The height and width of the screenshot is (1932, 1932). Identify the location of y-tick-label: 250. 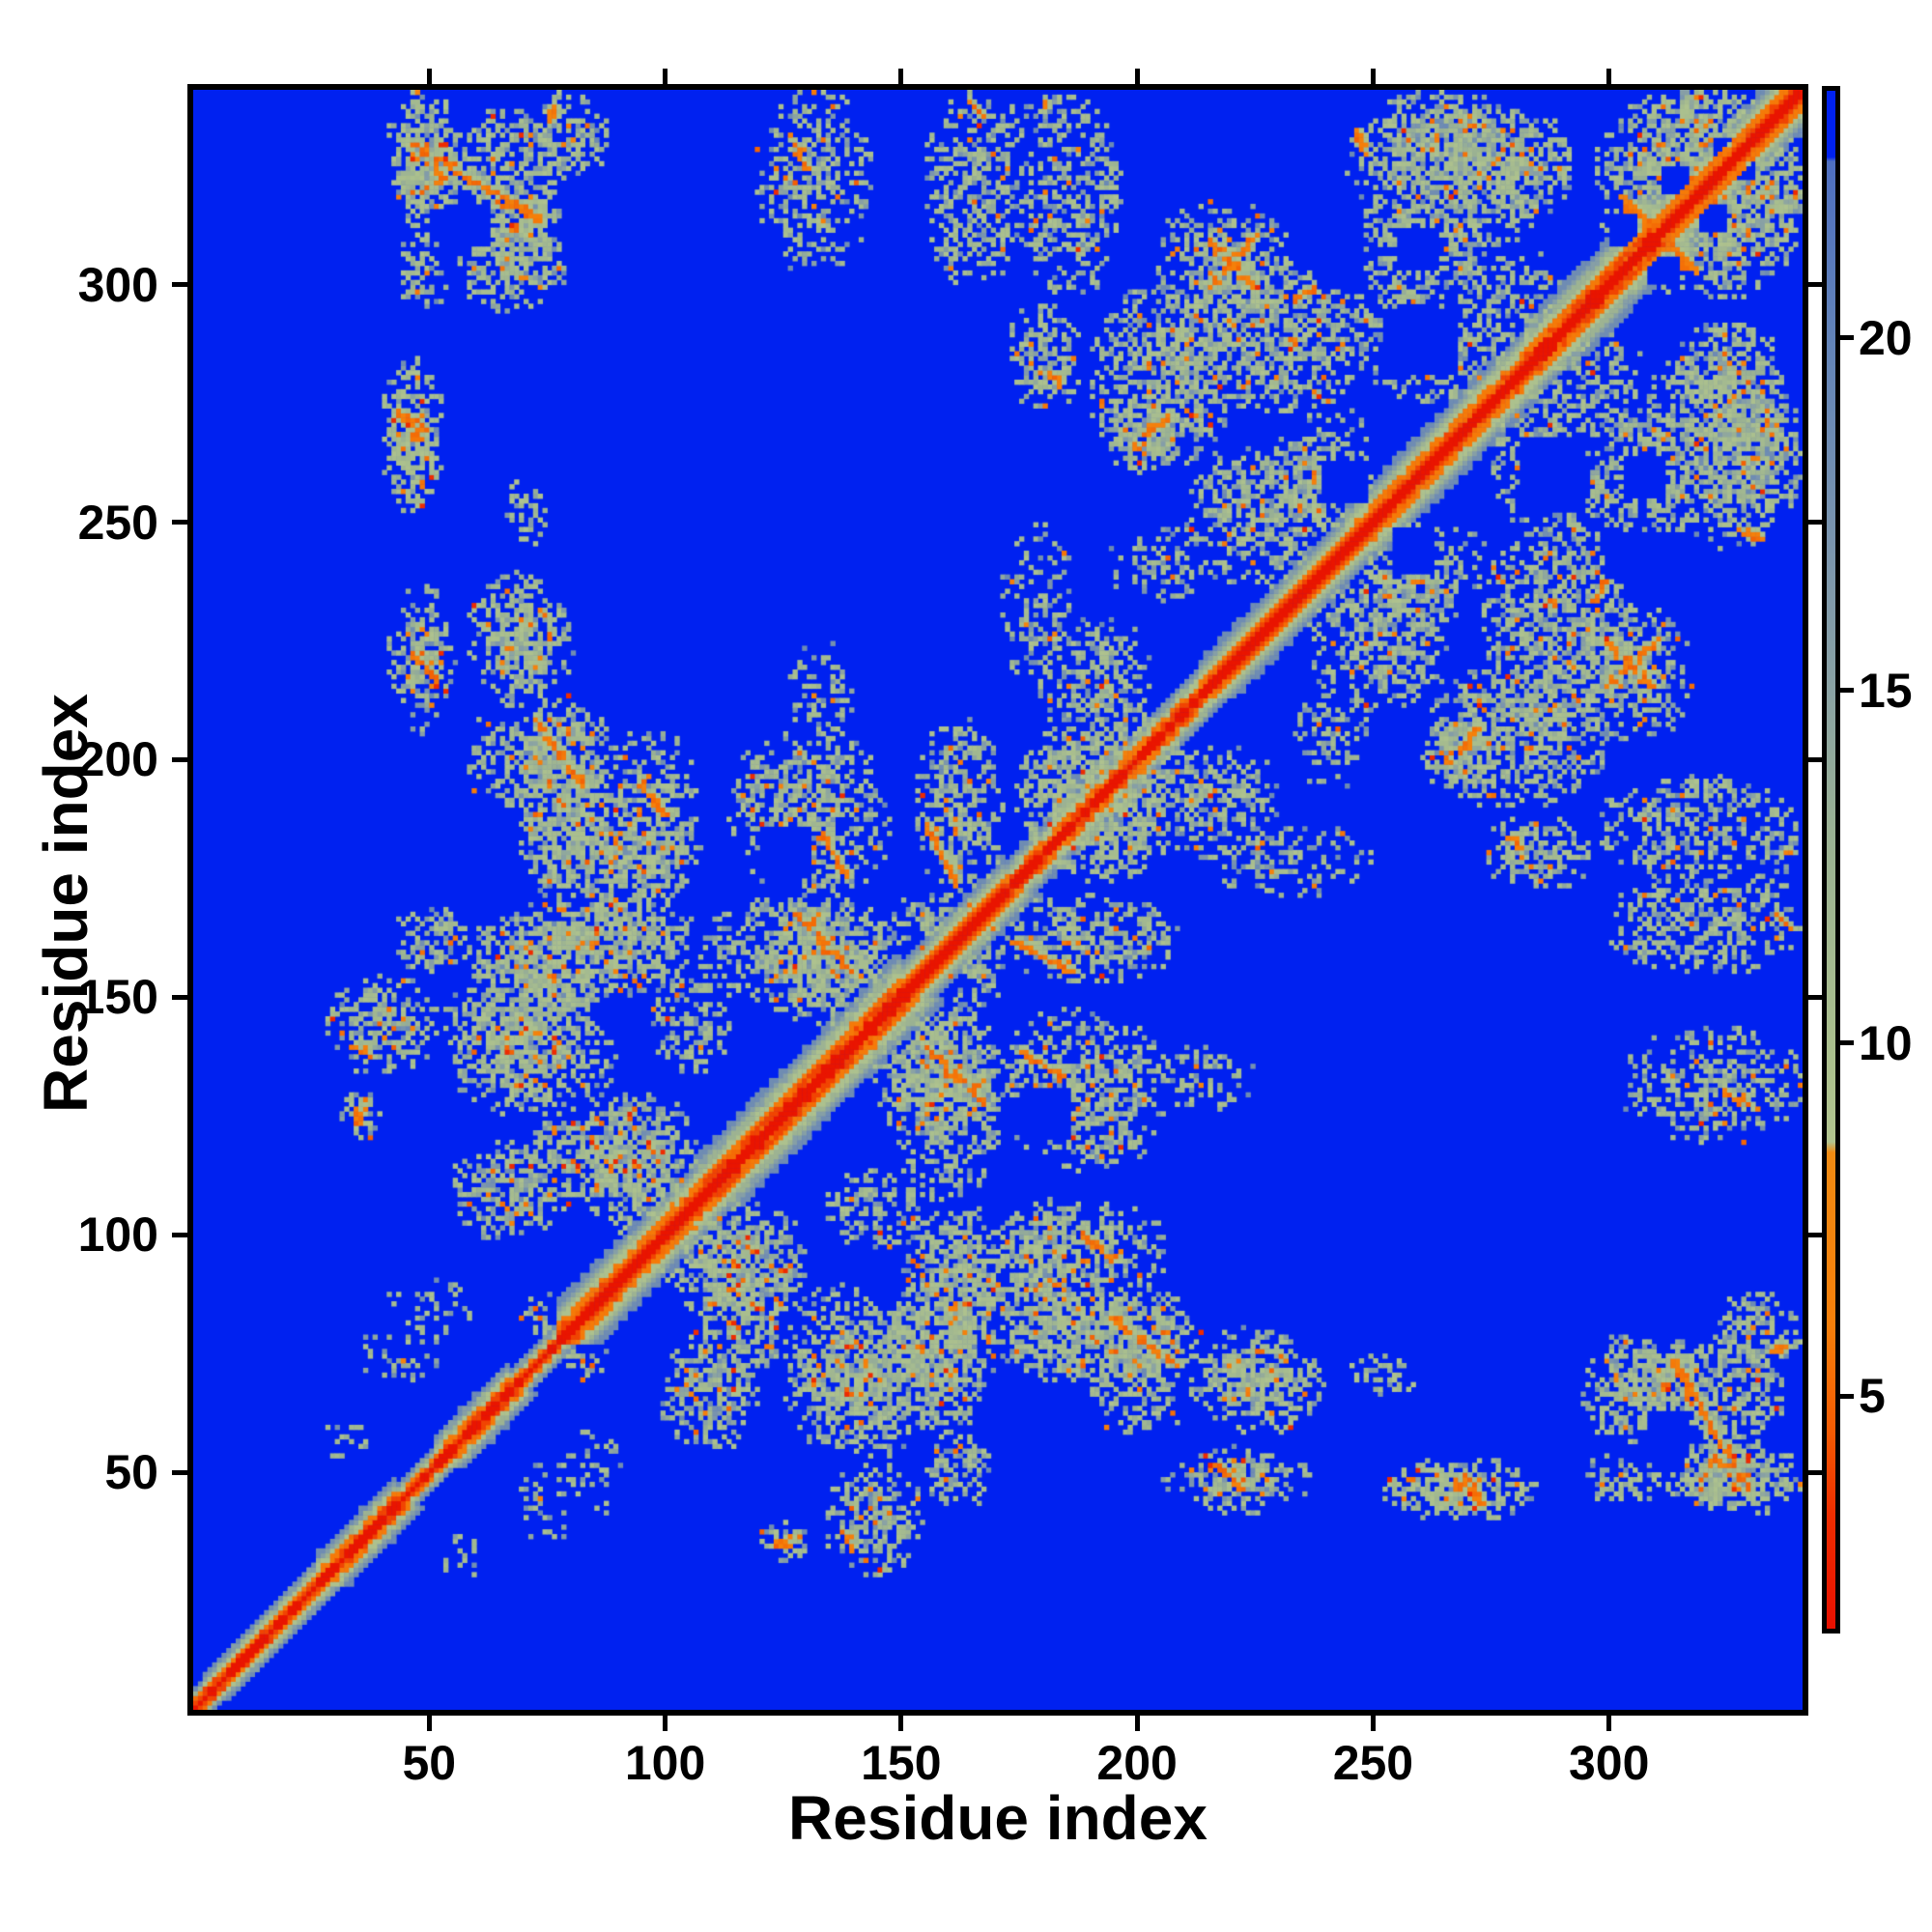
(117, 522).